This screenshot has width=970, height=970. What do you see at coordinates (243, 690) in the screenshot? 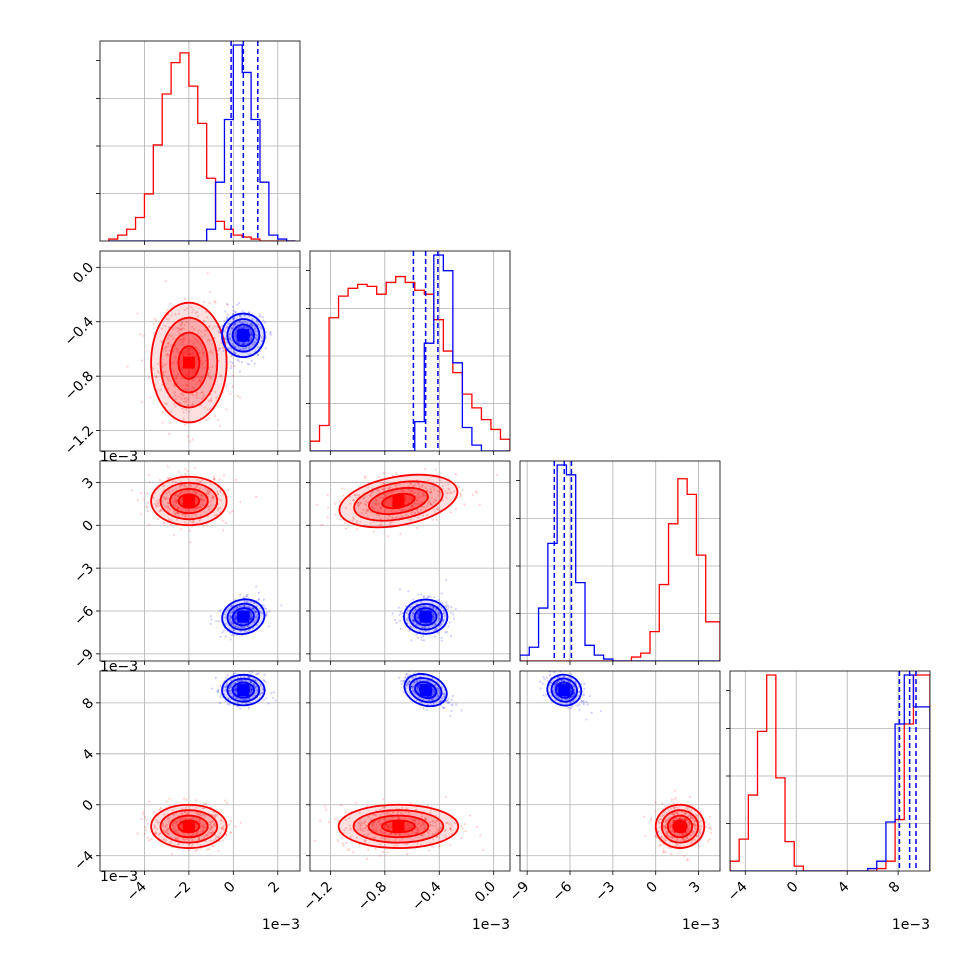
I see `density-peak` at bounding box center [243, 690].